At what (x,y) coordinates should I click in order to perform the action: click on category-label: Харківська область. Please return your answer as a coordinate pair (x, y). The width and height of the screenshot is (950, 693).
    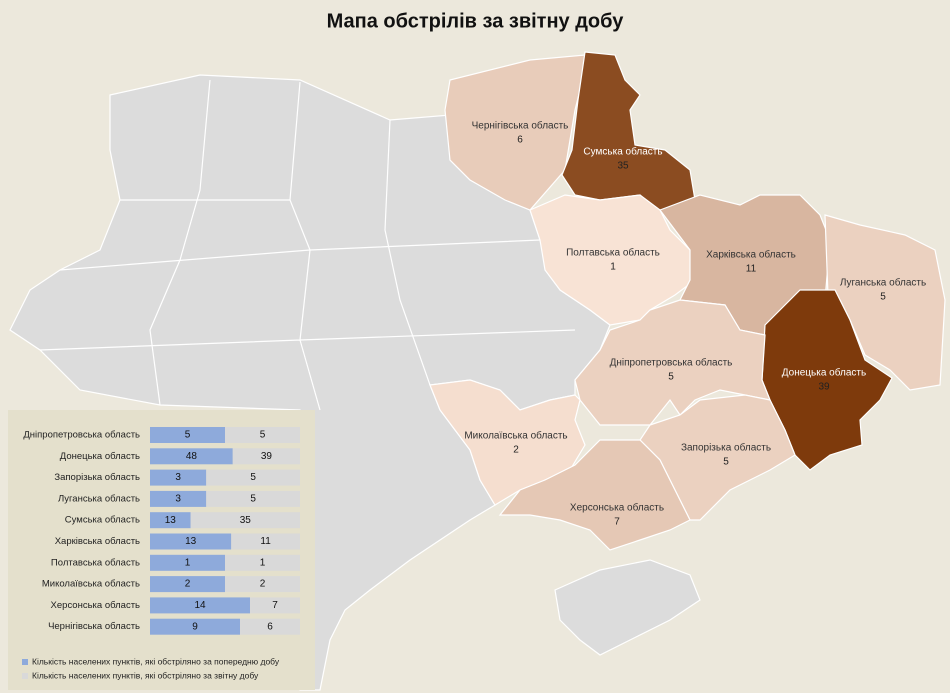
    Looking at the image, I should click on (97, 541).